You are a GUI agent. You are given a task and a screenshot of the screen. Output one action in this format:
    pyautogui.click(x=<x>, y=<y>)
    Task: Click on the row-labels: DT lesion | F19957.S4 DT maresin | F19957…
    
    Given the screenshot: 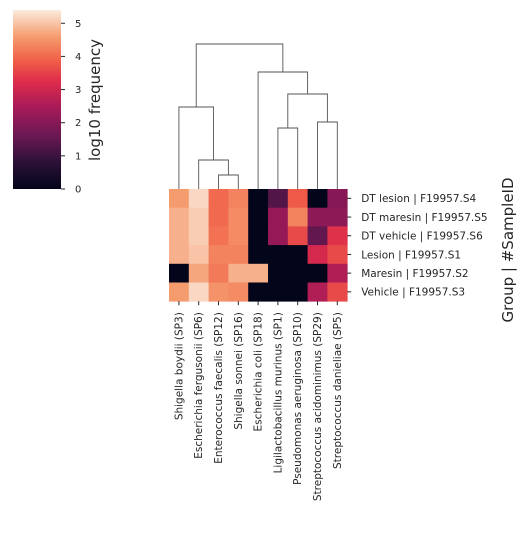 What is the action you would take?
    pyautogui.click(x=417, y=246)
    